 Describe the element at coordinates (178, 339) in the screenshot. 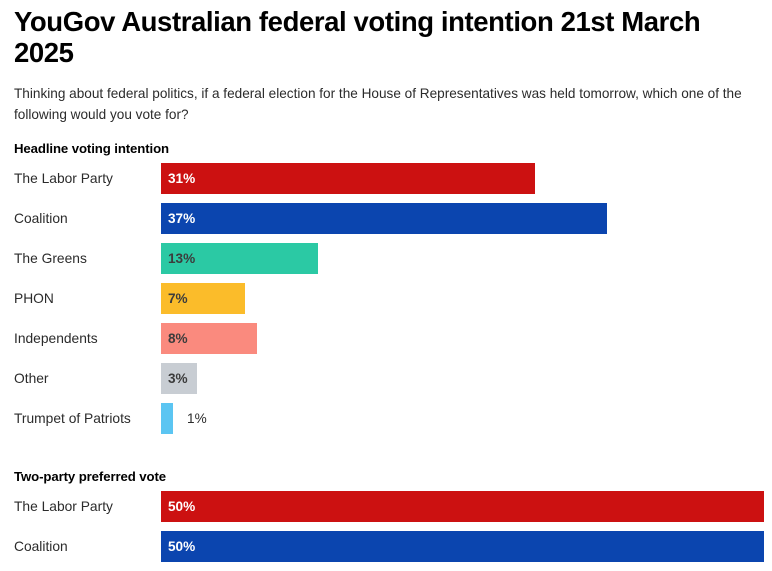

I see `bar-value-label: 8%` at that location.